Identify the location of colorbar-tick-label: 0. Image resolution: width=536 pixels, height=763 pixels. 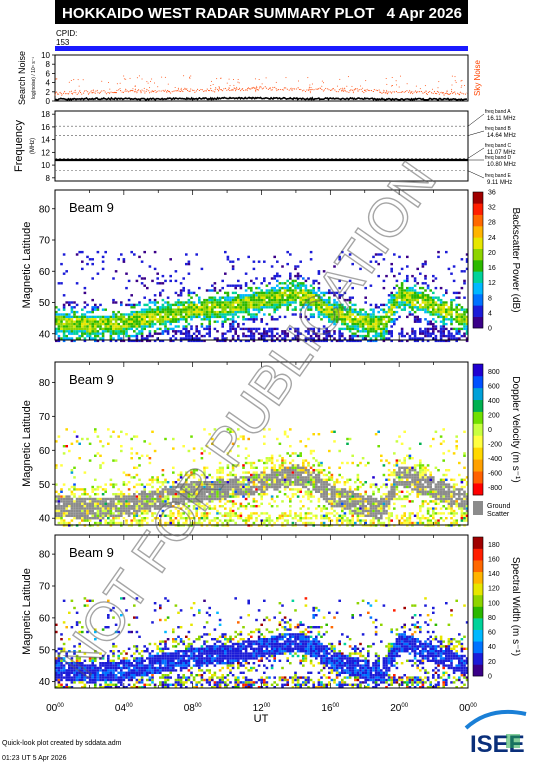
(490, 329).